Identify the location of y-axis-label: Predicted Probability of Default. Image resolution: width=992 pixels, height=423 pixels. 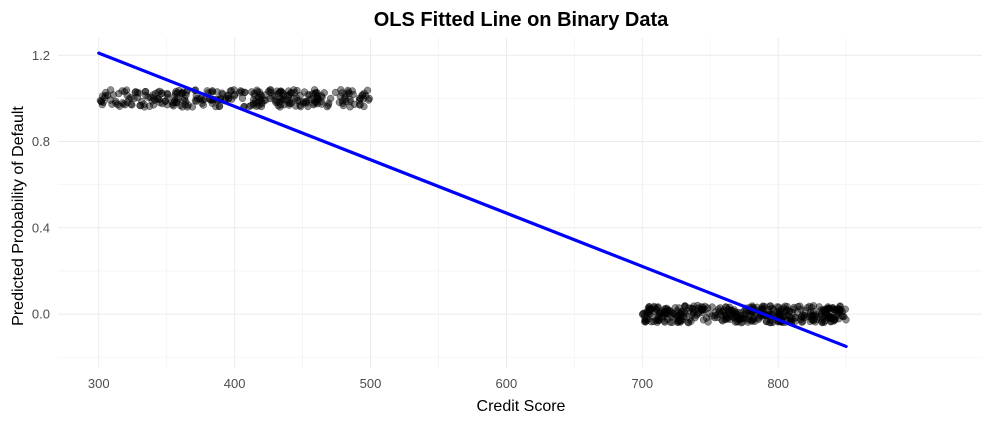
(18, 216).